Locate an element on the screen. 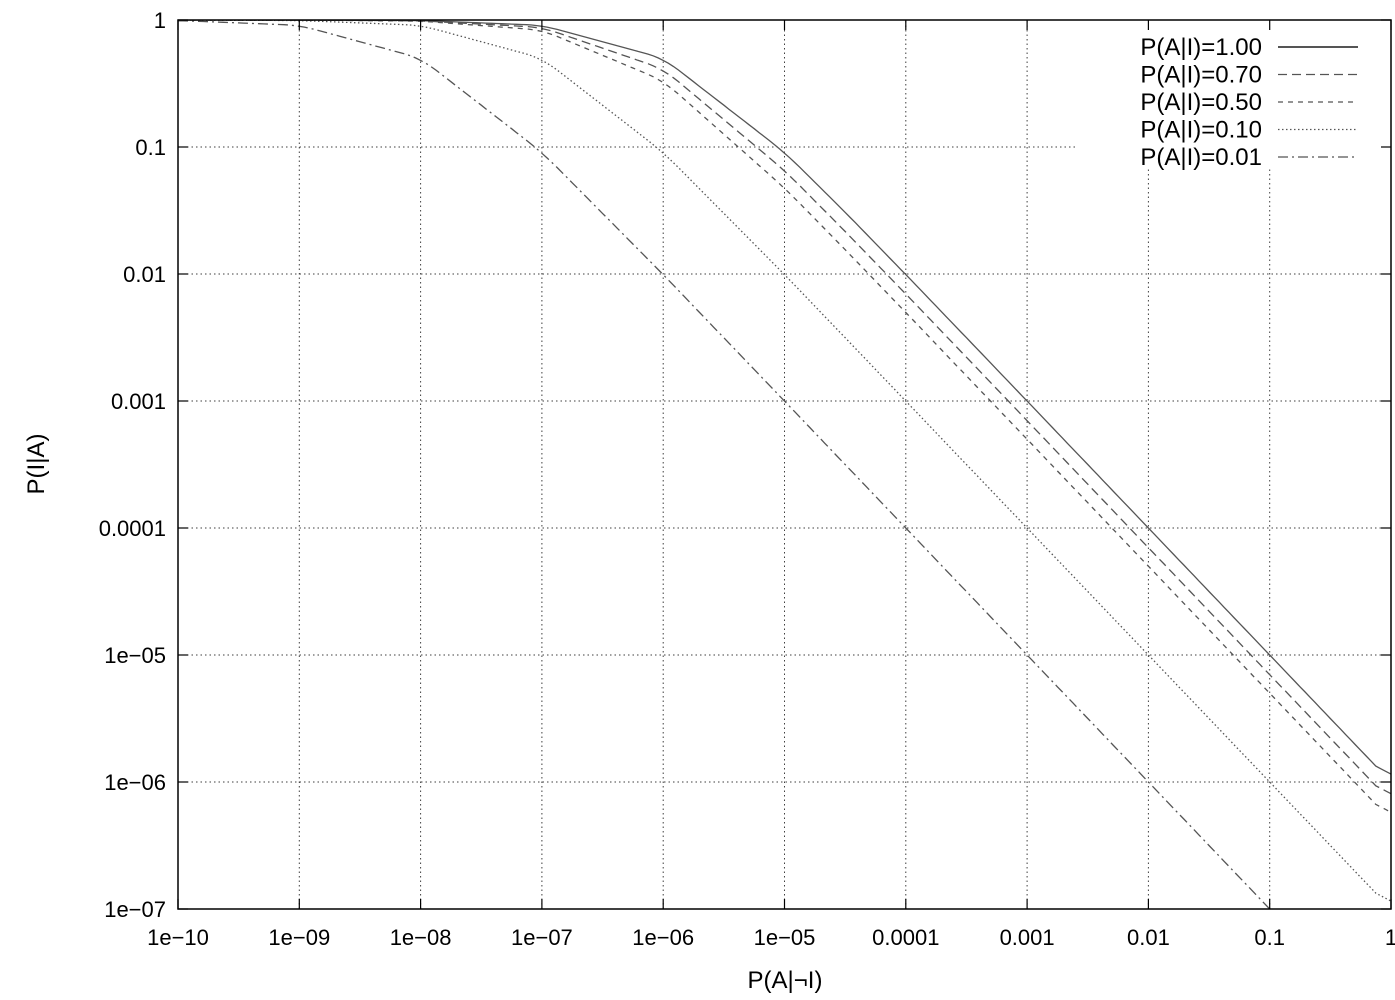 This screenshot has height=1000, width=1395. x-tick-label: 0.01 is located at coordinates (1148, 937).